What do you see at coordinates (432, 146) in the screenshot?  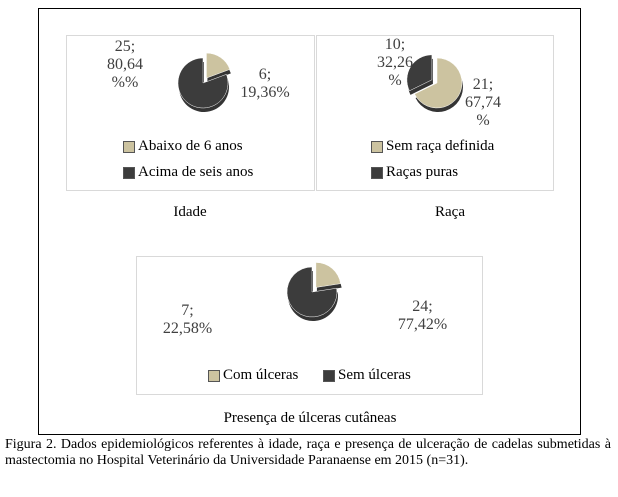 I see `legend-item-sem-raca: Sem raça definida` at bounding box center [432, 146].